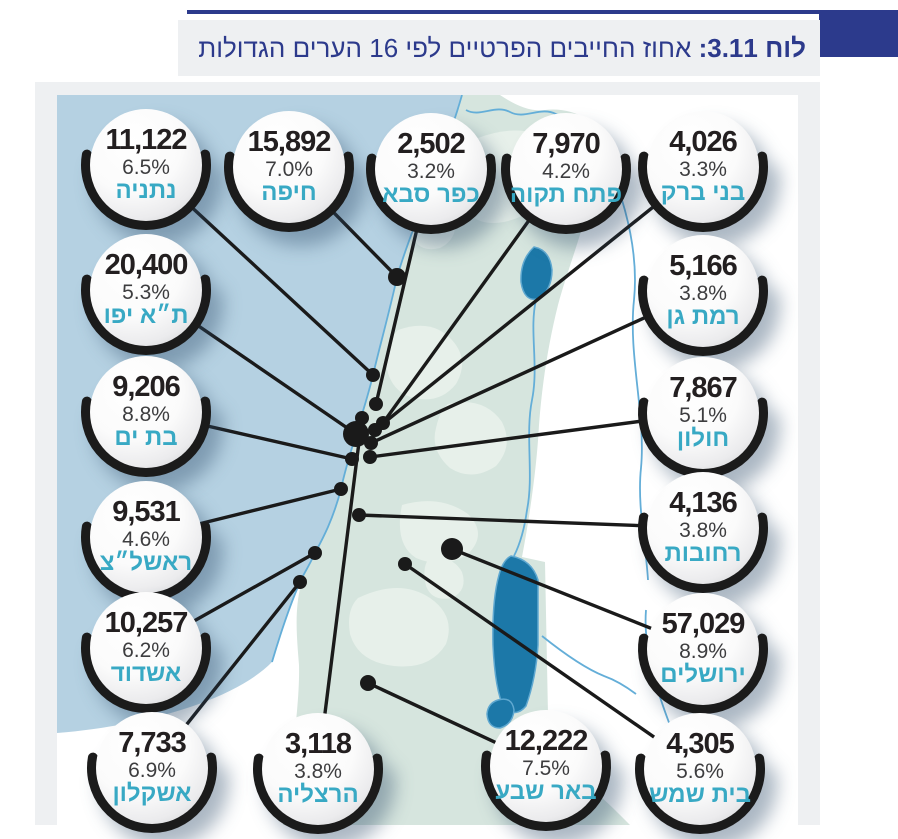 This screenshot has height=839, width=898. Describe the element at coordinates (620, 352) in the screenshot. I see `eastern-border-north` at that location.